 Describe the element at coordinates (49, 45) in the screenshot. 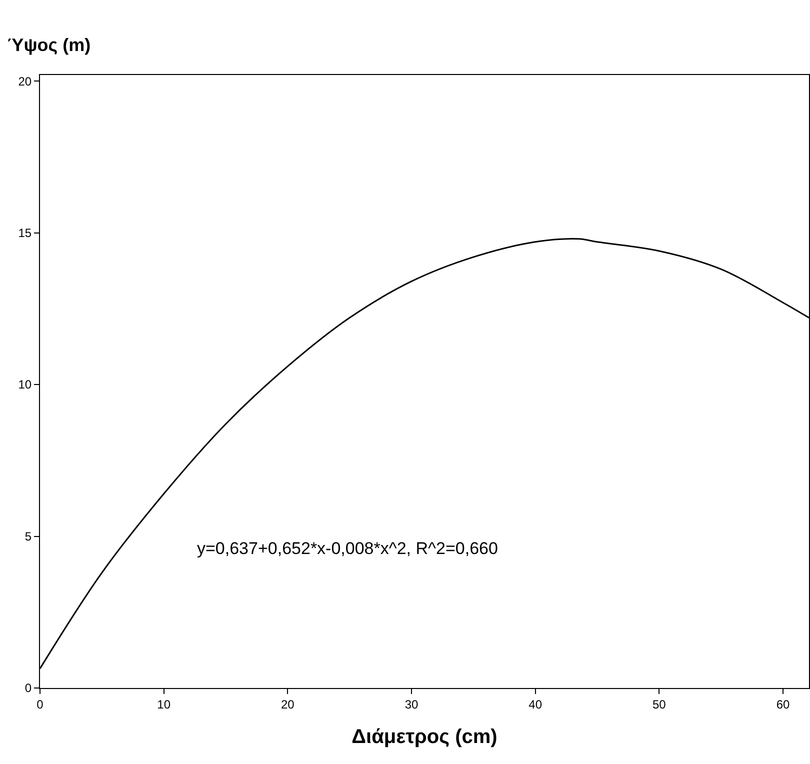

I see `y-axis-title: Ύψος (m)` at that location.